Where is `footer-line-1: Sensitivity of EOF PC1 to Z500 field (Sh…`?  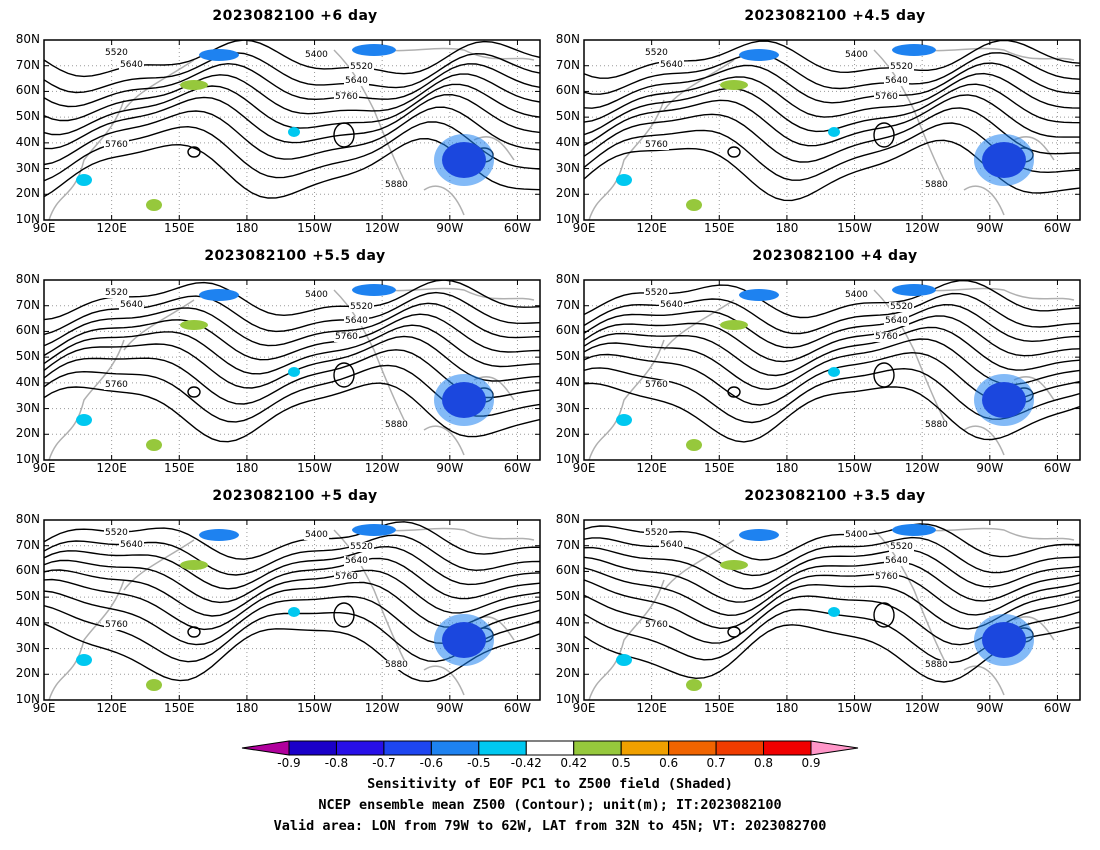 footer-line-1: Sensitivity of EOF PC1 to Z500 field (Sh… is located at coordinates (550, 784).